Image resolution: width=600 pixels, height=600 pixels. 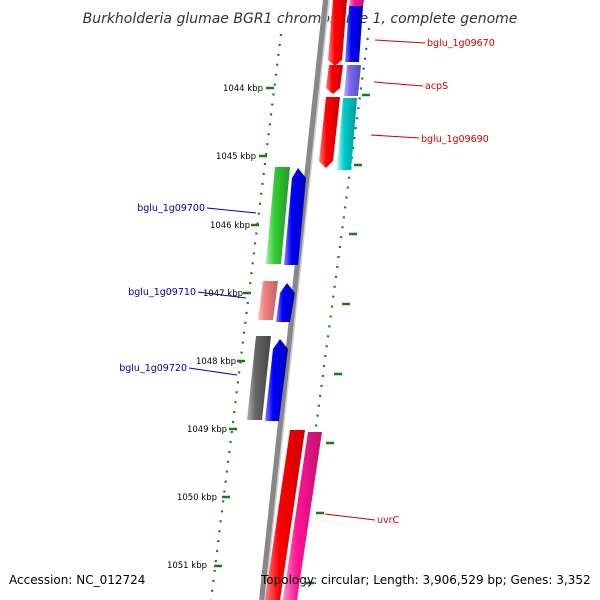 I want to click on gene-arrow-bglu_1g09690, so click(x=329, y=132).